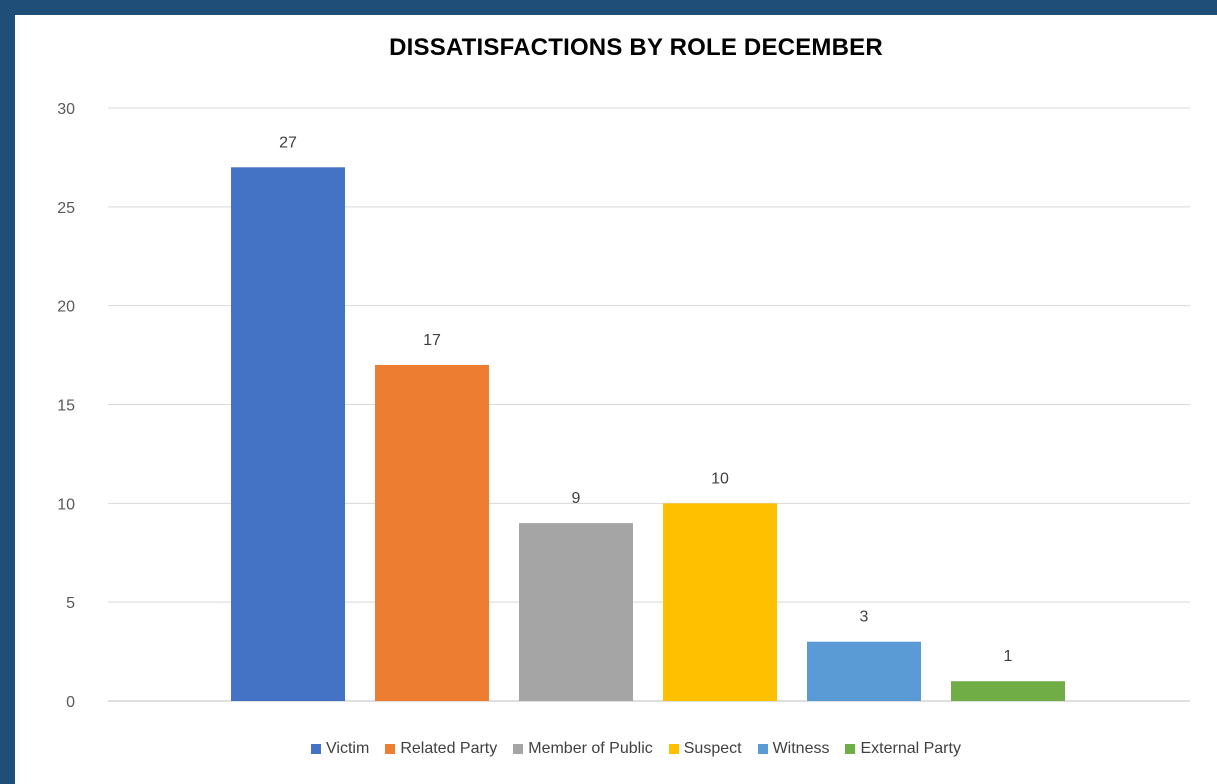 The image size is (1217, 784). What do you see at coordinates (70, 603) in the screenshot?
I see `y-tick-label: 5` at bounding box center [70, 603].